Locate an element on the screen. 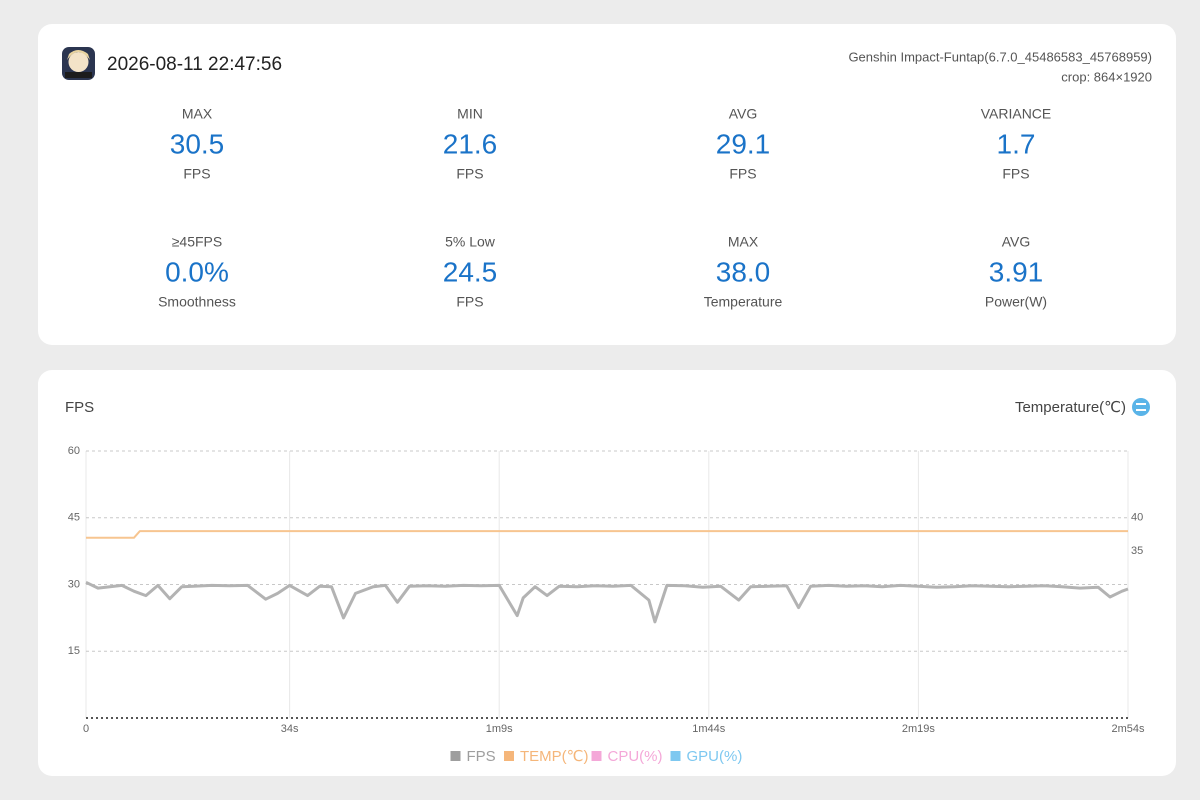 This screenshot has width=1200, height=800. stat-label: 5% Low is located at coordinates (470, 242).